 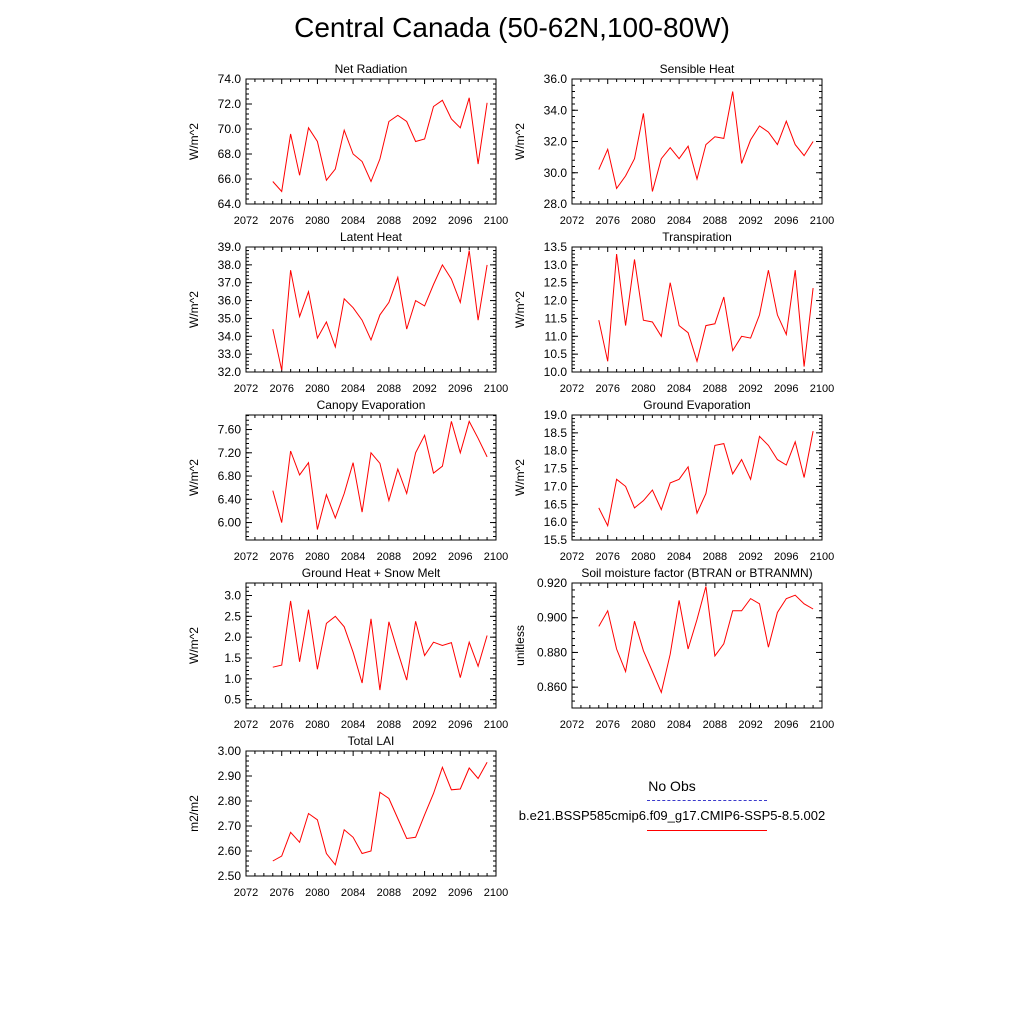 I want to click on panel-title: Net Radiation, so click(x=371, y=69).